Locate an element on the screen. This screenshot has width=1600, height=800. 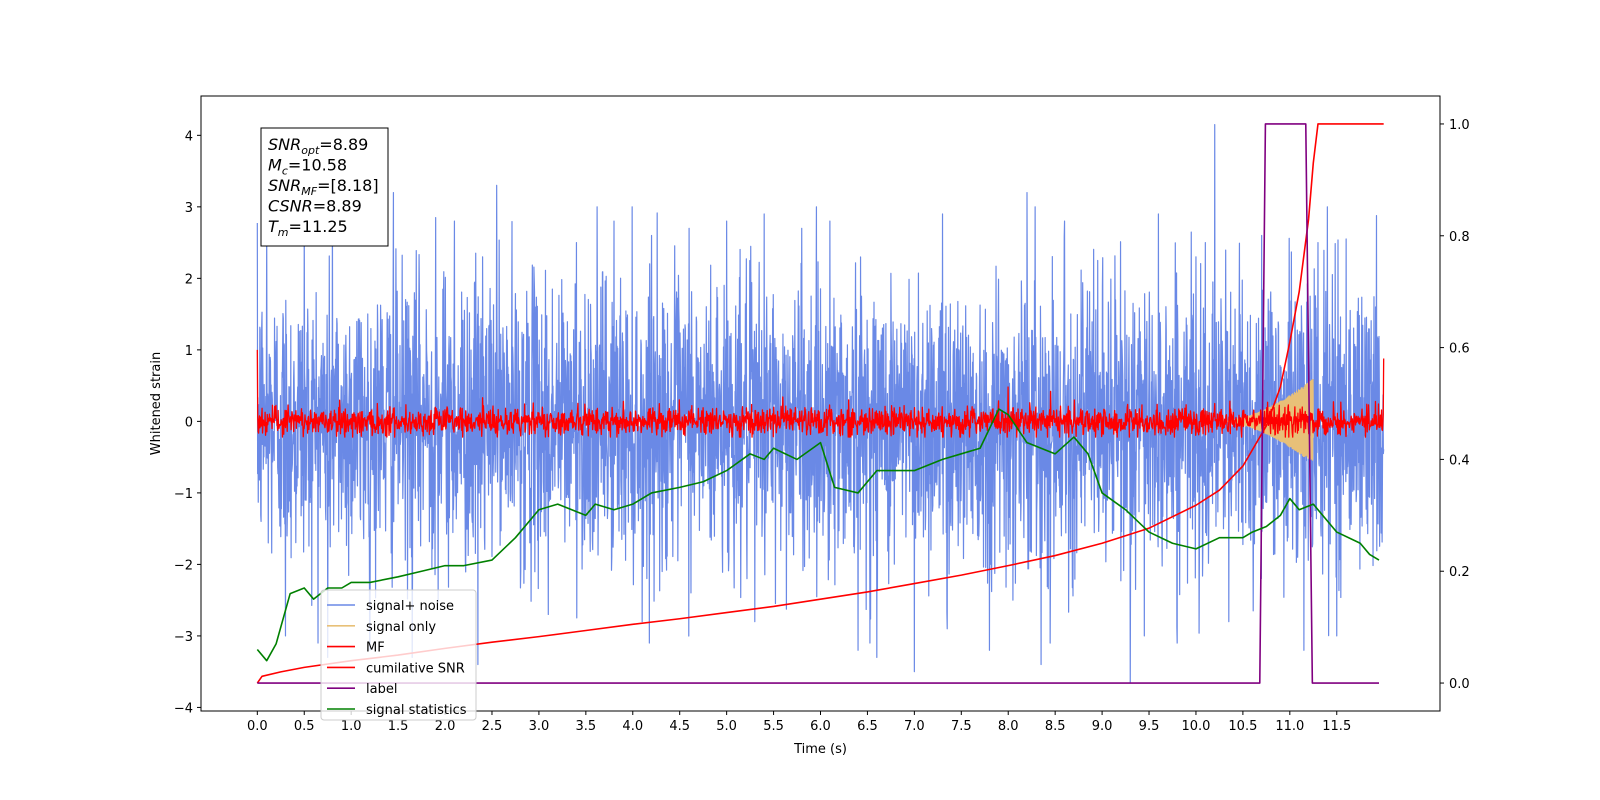
x-tick-label: 1.5 is located at coordinates (398, 726).